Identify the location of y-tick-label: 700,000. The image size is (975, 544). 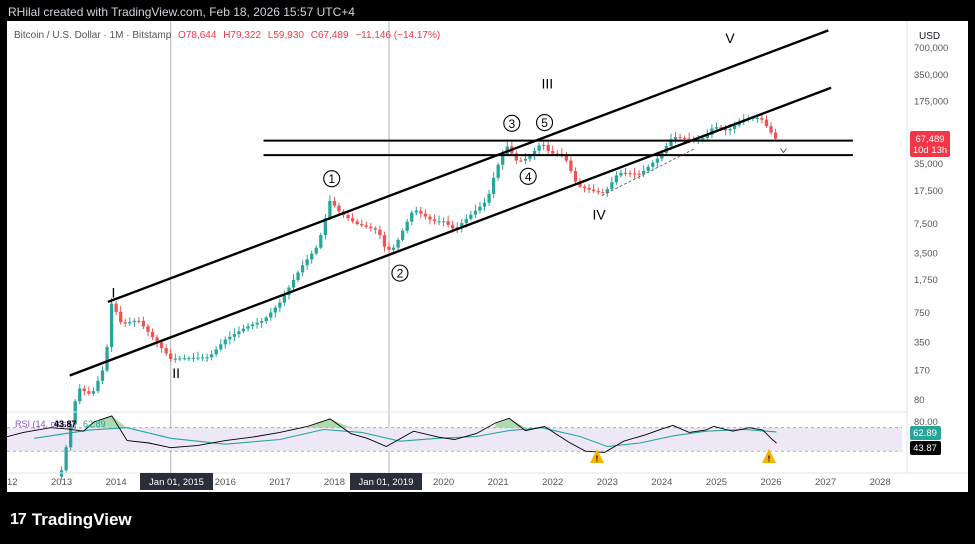
(931, 48).